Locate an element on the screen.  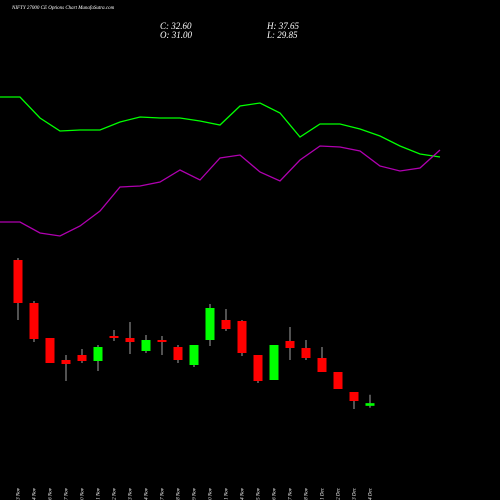
x-tick-label: 06 Nov is located at coordinates (51, 493).